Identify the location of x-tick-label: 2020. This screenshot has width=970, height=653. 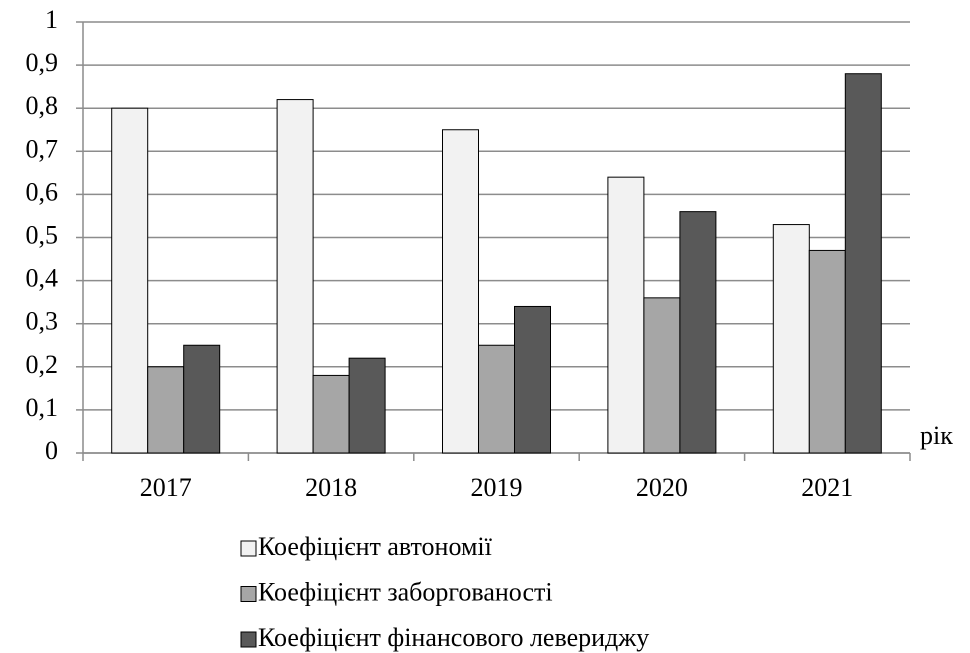
(662, 487).